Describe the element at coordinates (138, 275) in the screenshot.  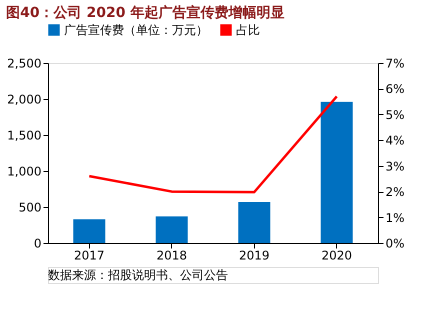
I see `source-note: 数据来源：招股说明书、公司公告` at that location.